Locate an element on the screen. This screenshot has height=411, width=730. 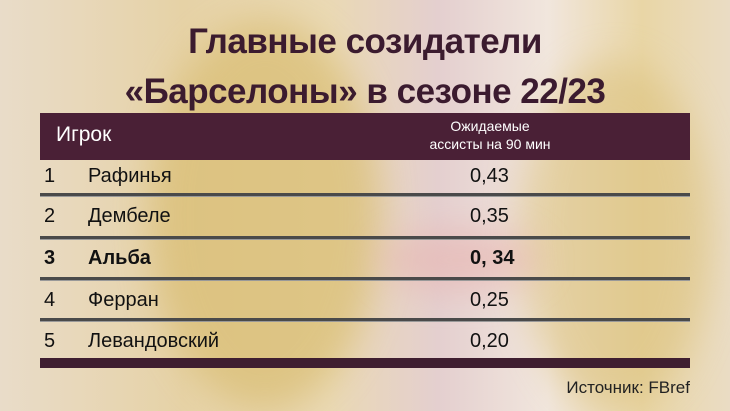
title-line-2: «Барселоны» в сезоне 22/23 is located at coordinates (365, 91).